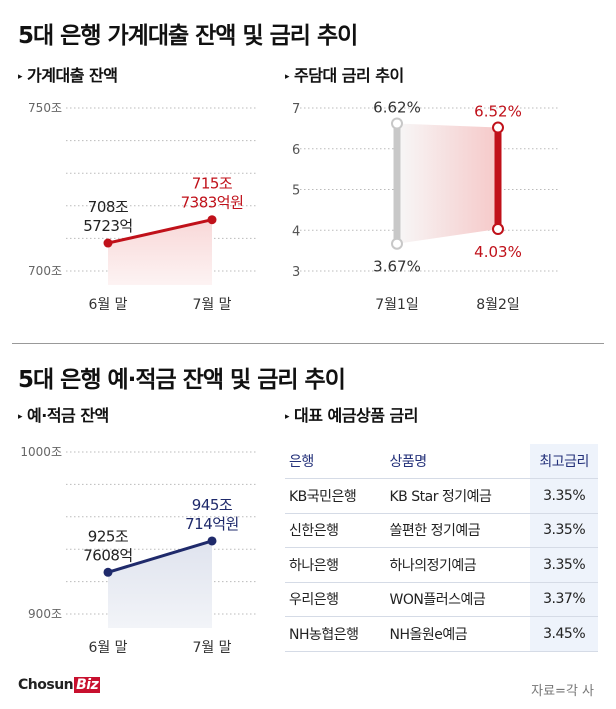 The width and height of the screenshot is (616, 709). I want to click on section-divider, so click(308, 343).